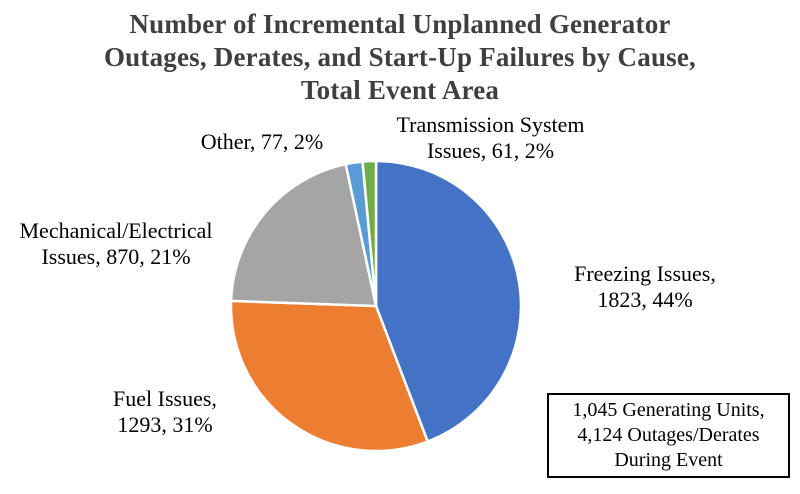  Describe the element at coordinates (329, 376) in the screenshot. I see `pie-slice-fuel-issues` at that location.